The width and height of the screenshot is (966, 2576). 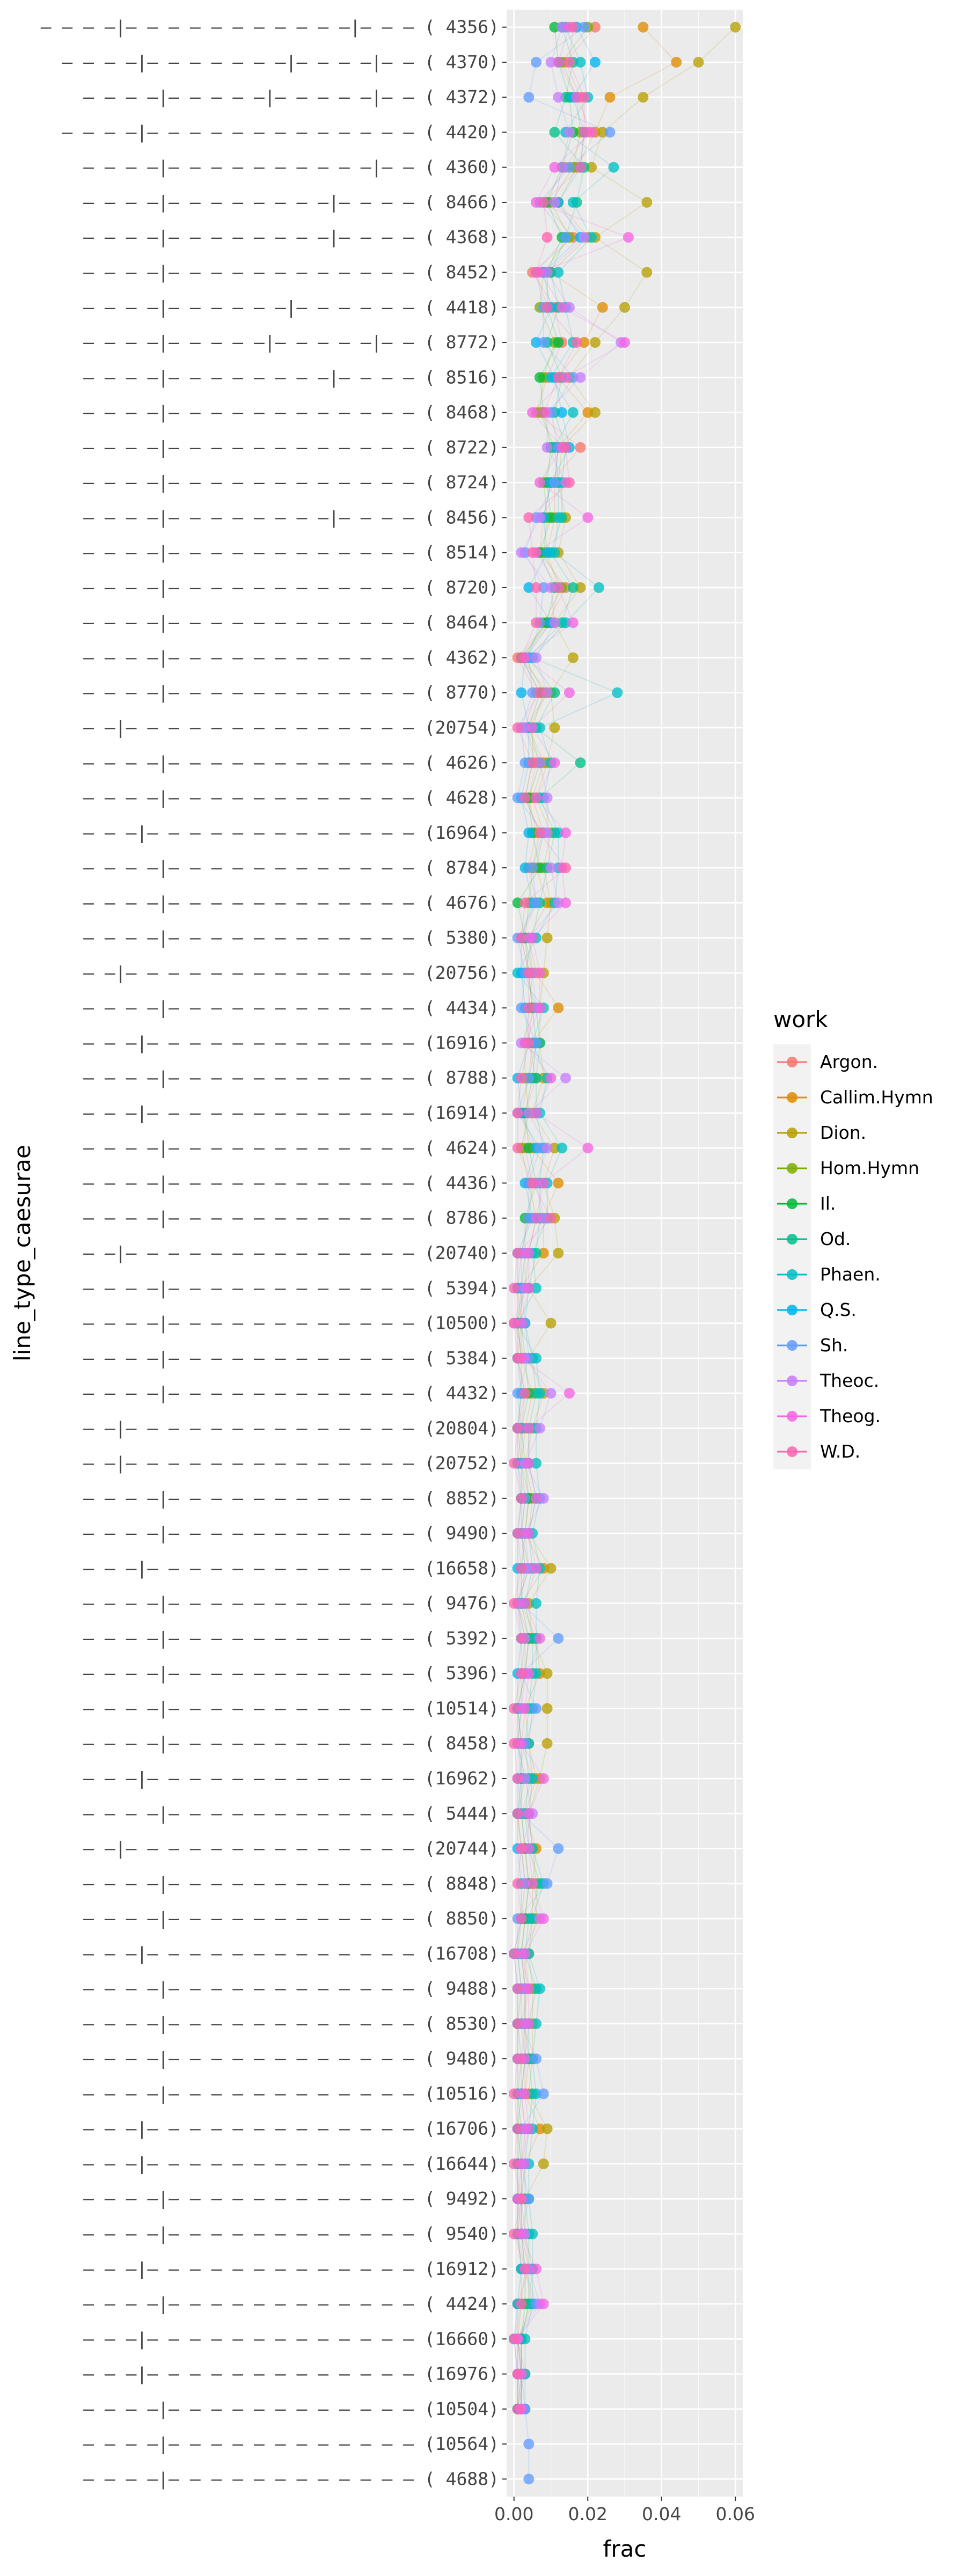 I want to click on y-tick-label: – – – –|– – – – – – – – – – – – ( 9480), so click(x=291, y=2058).